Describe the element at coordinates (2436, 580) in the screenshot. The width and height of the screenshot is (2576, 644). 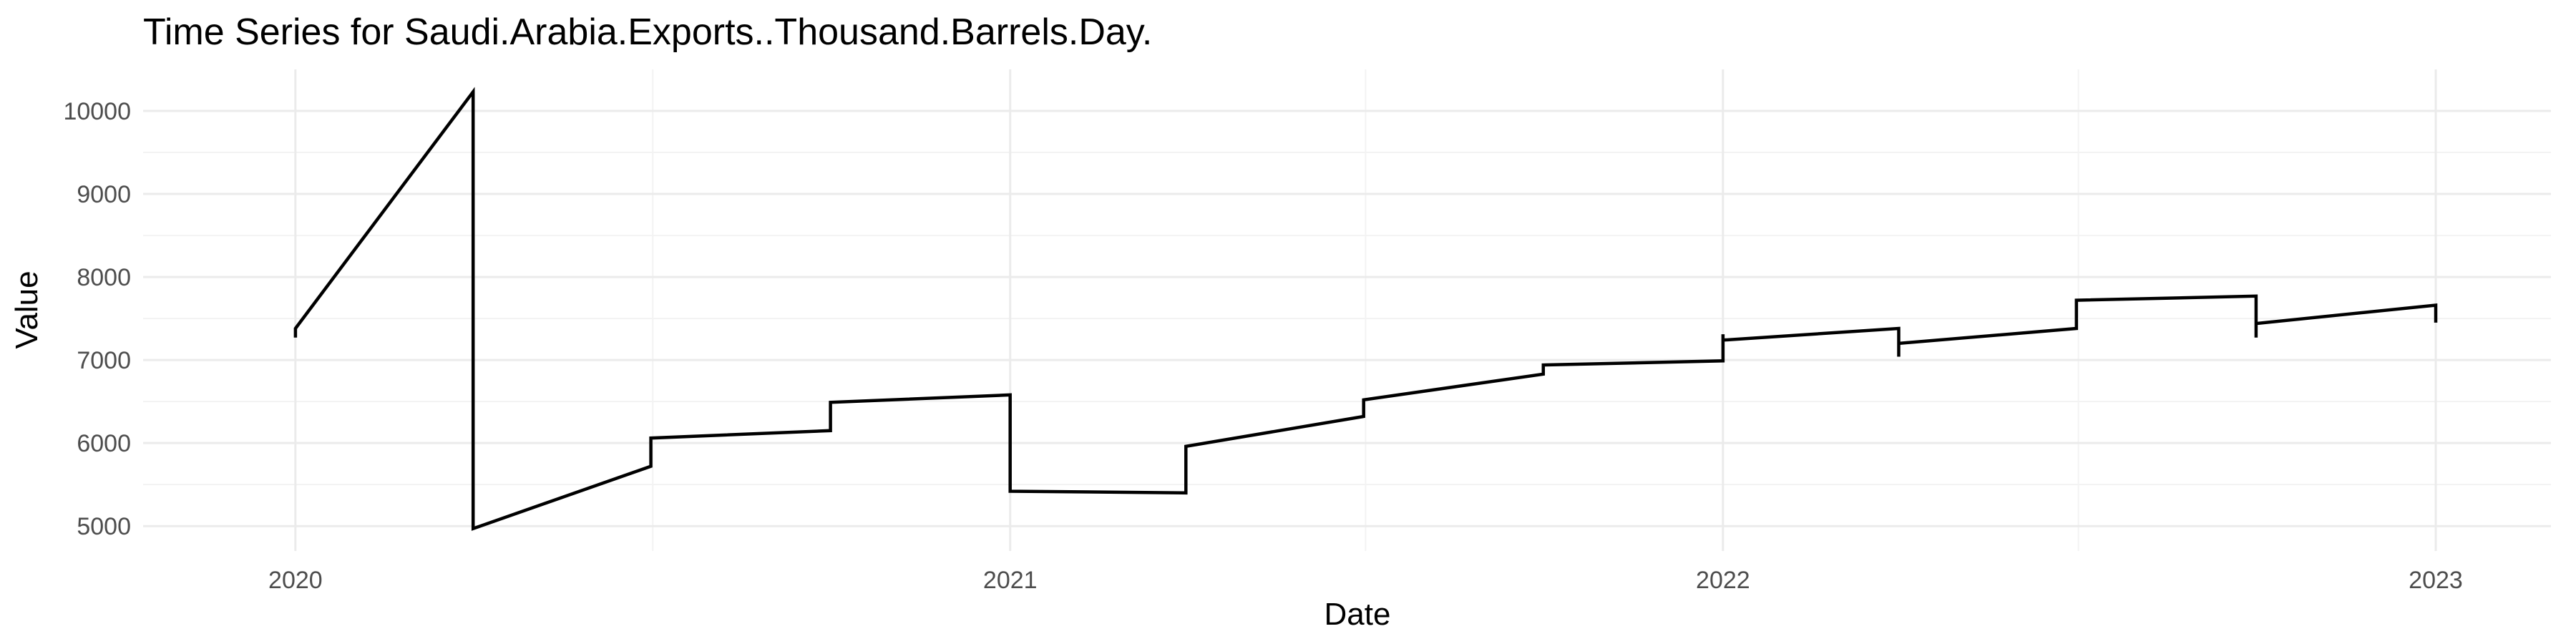
I see `x-tick-label: 2023` at that location.